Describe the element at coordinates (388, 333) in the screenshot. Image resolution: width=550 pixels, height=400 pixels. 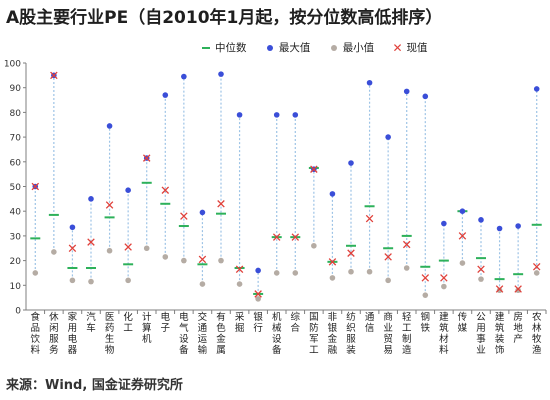
I see `x-category-label: 商业贸易` at that location.